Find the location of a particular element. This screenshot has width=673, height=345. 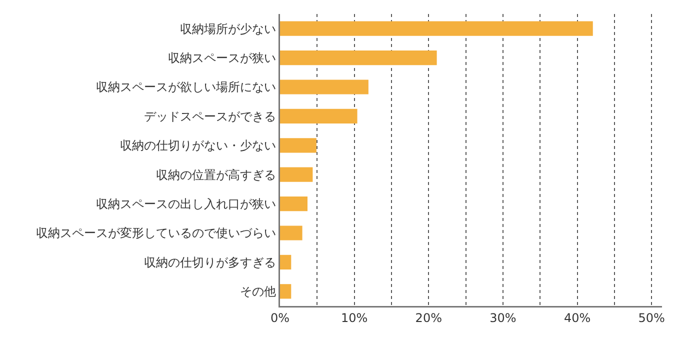

y-tick-label: 収納スペースが狭い is located at coordinates (222, 58).